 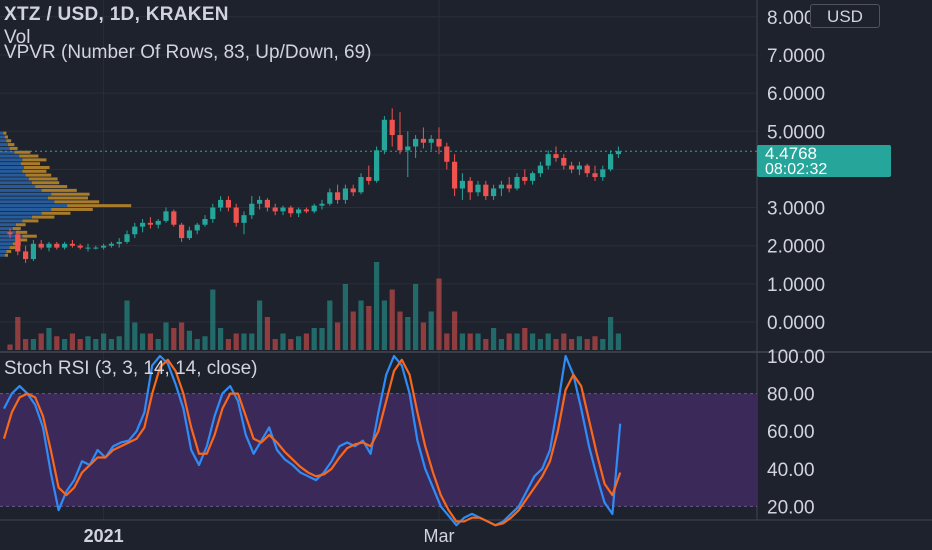 I want to click on time-tick-label: Mar, so click(x=439, y=536).